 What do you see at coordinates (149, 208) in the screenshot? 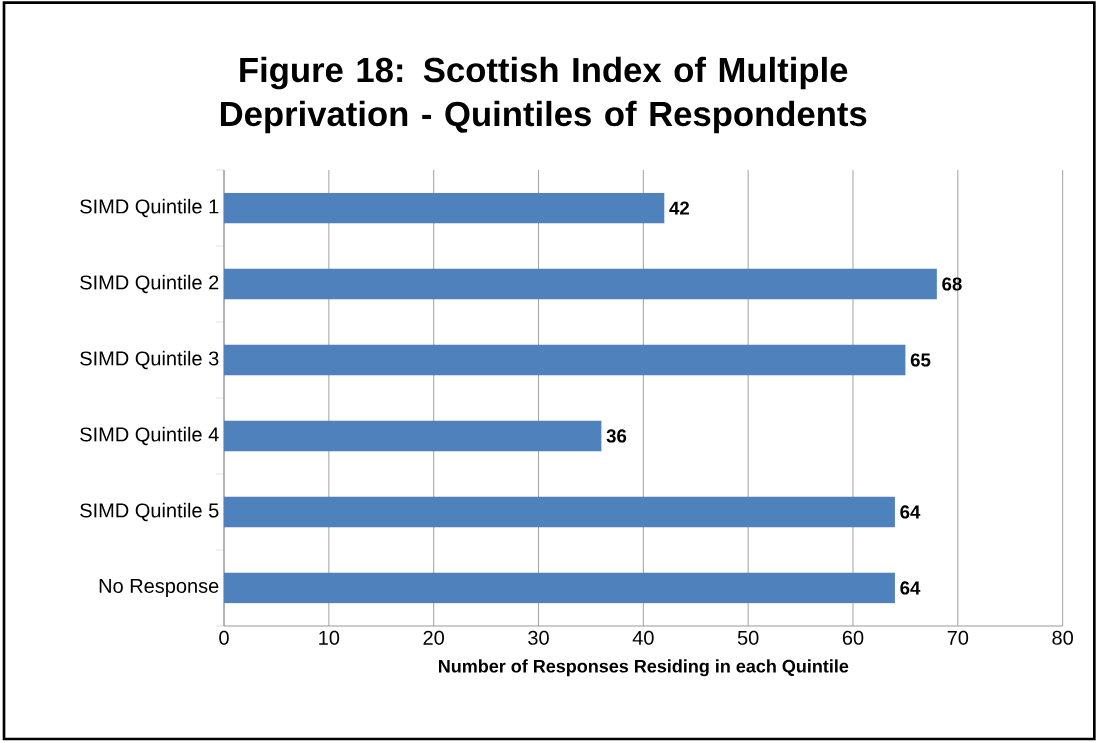
I see `y-tick-label: SIMD Quintile 1` at bounding box center [149, 208].